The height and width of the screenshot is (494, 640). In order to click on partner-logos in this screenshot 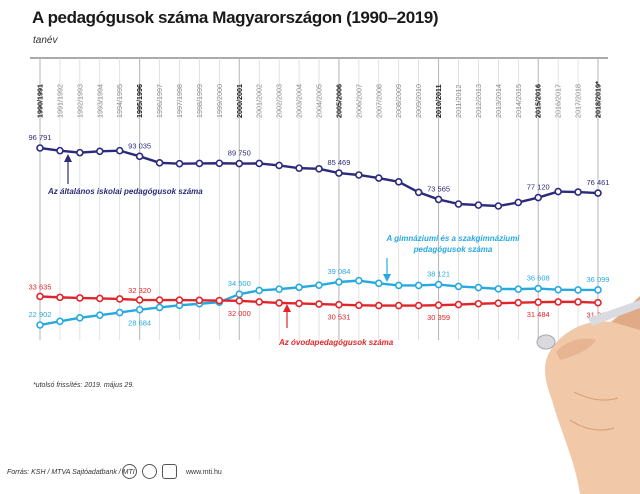, I will do `click(152, 472)`.